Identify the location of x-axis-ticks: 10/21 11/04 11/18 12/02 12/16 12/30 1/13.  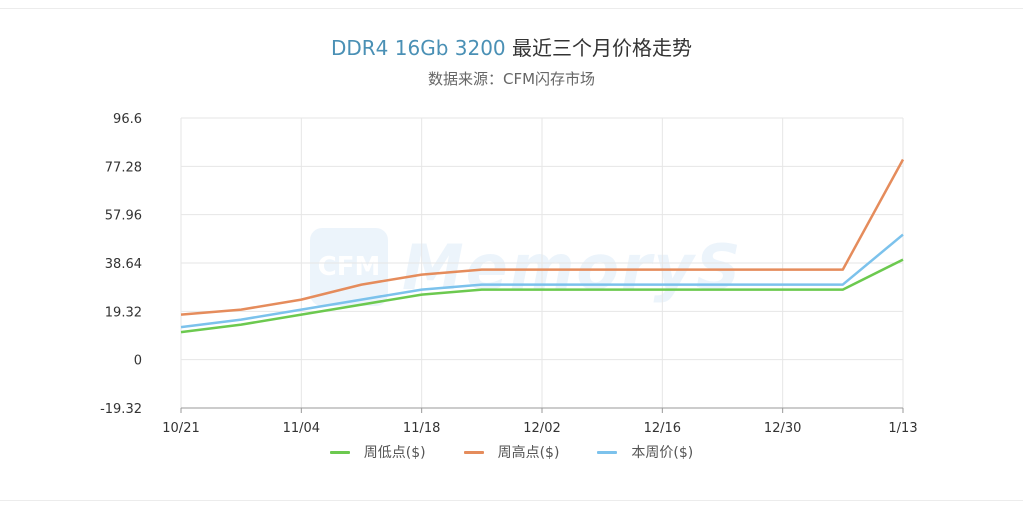
(540, 421).